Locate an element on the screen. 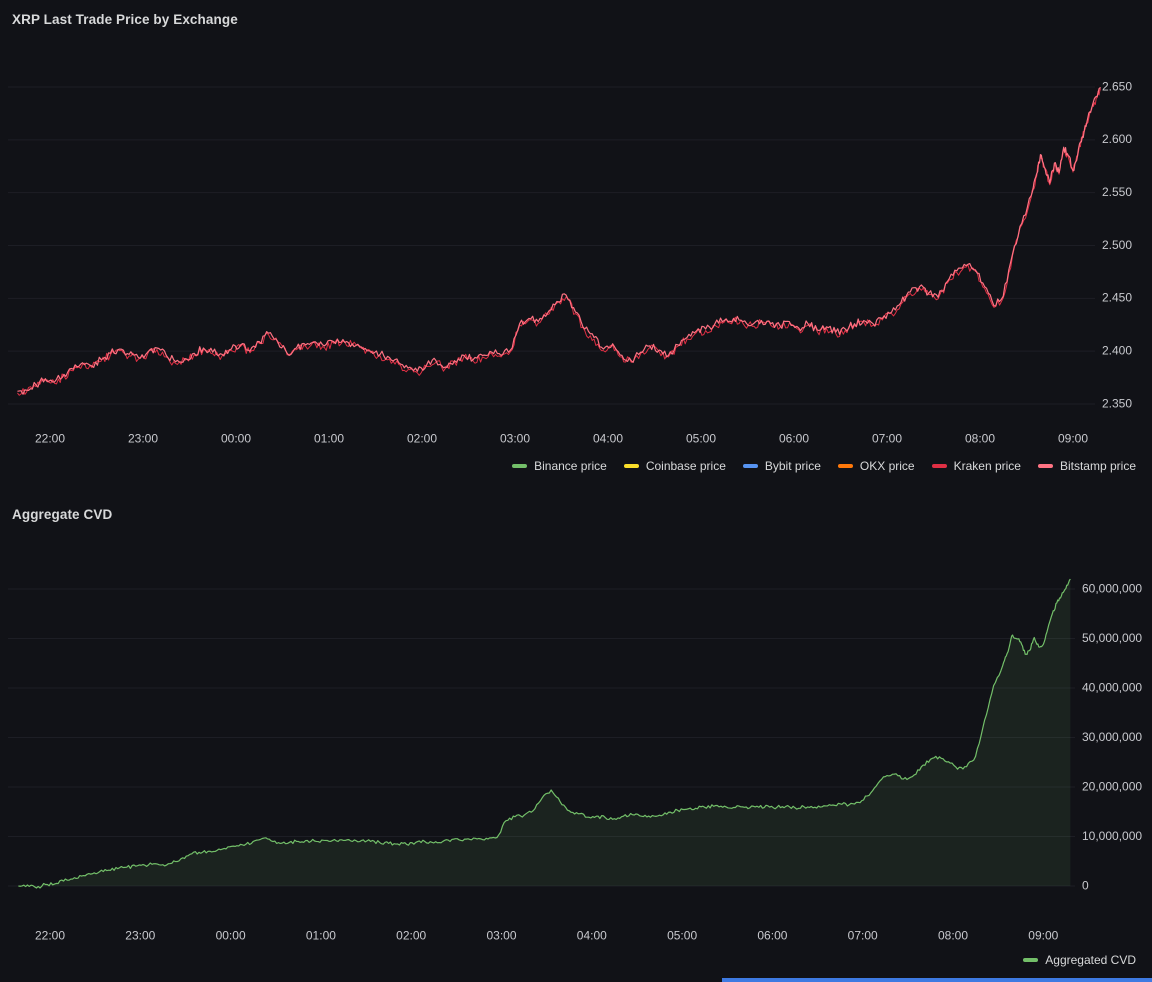 This screenshot has width=1152, height=982. cvd-legend: Aggregated CVD is located at coordinates (1079, 960).